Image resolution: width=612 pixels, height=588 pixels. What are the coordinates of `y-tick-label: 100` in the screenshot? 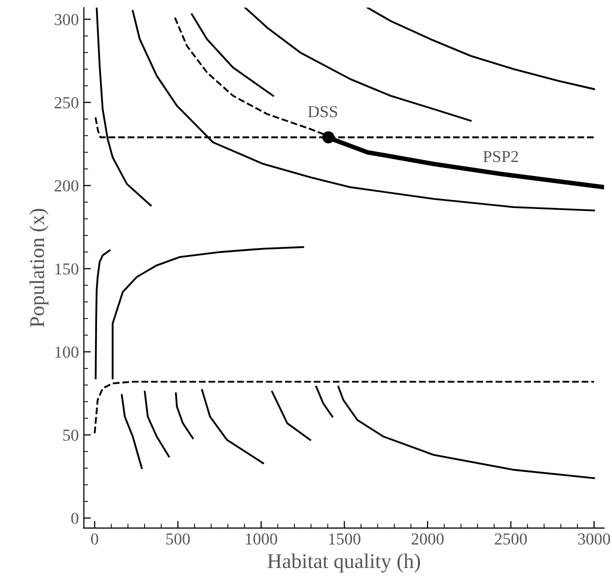 It's located at (66, 352).